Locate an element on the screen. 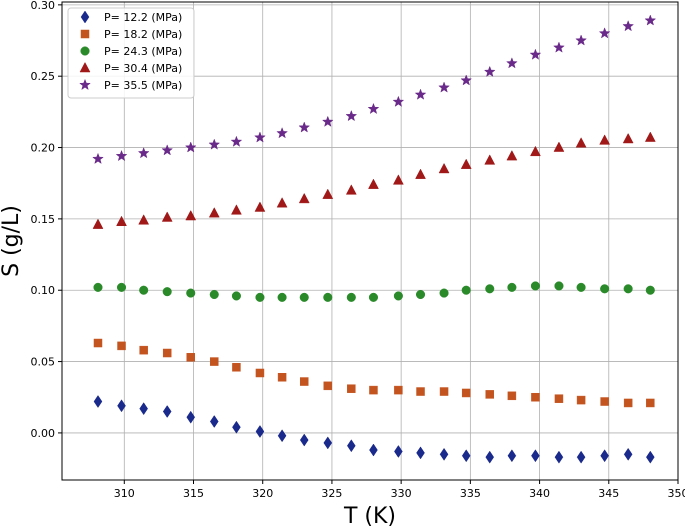 The height and width of the screenshot is (528, 685). legend-marker-triangle is located at coordinates (85, 67).